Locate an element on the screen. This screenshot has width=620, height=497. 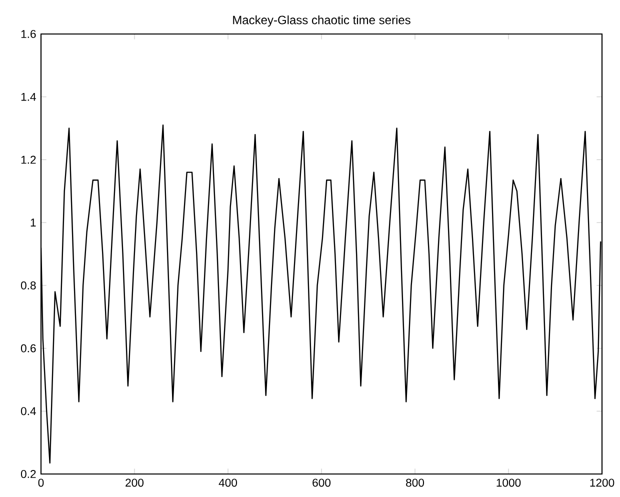
x-tick-label: 600 is located at coordinates (321, 482).